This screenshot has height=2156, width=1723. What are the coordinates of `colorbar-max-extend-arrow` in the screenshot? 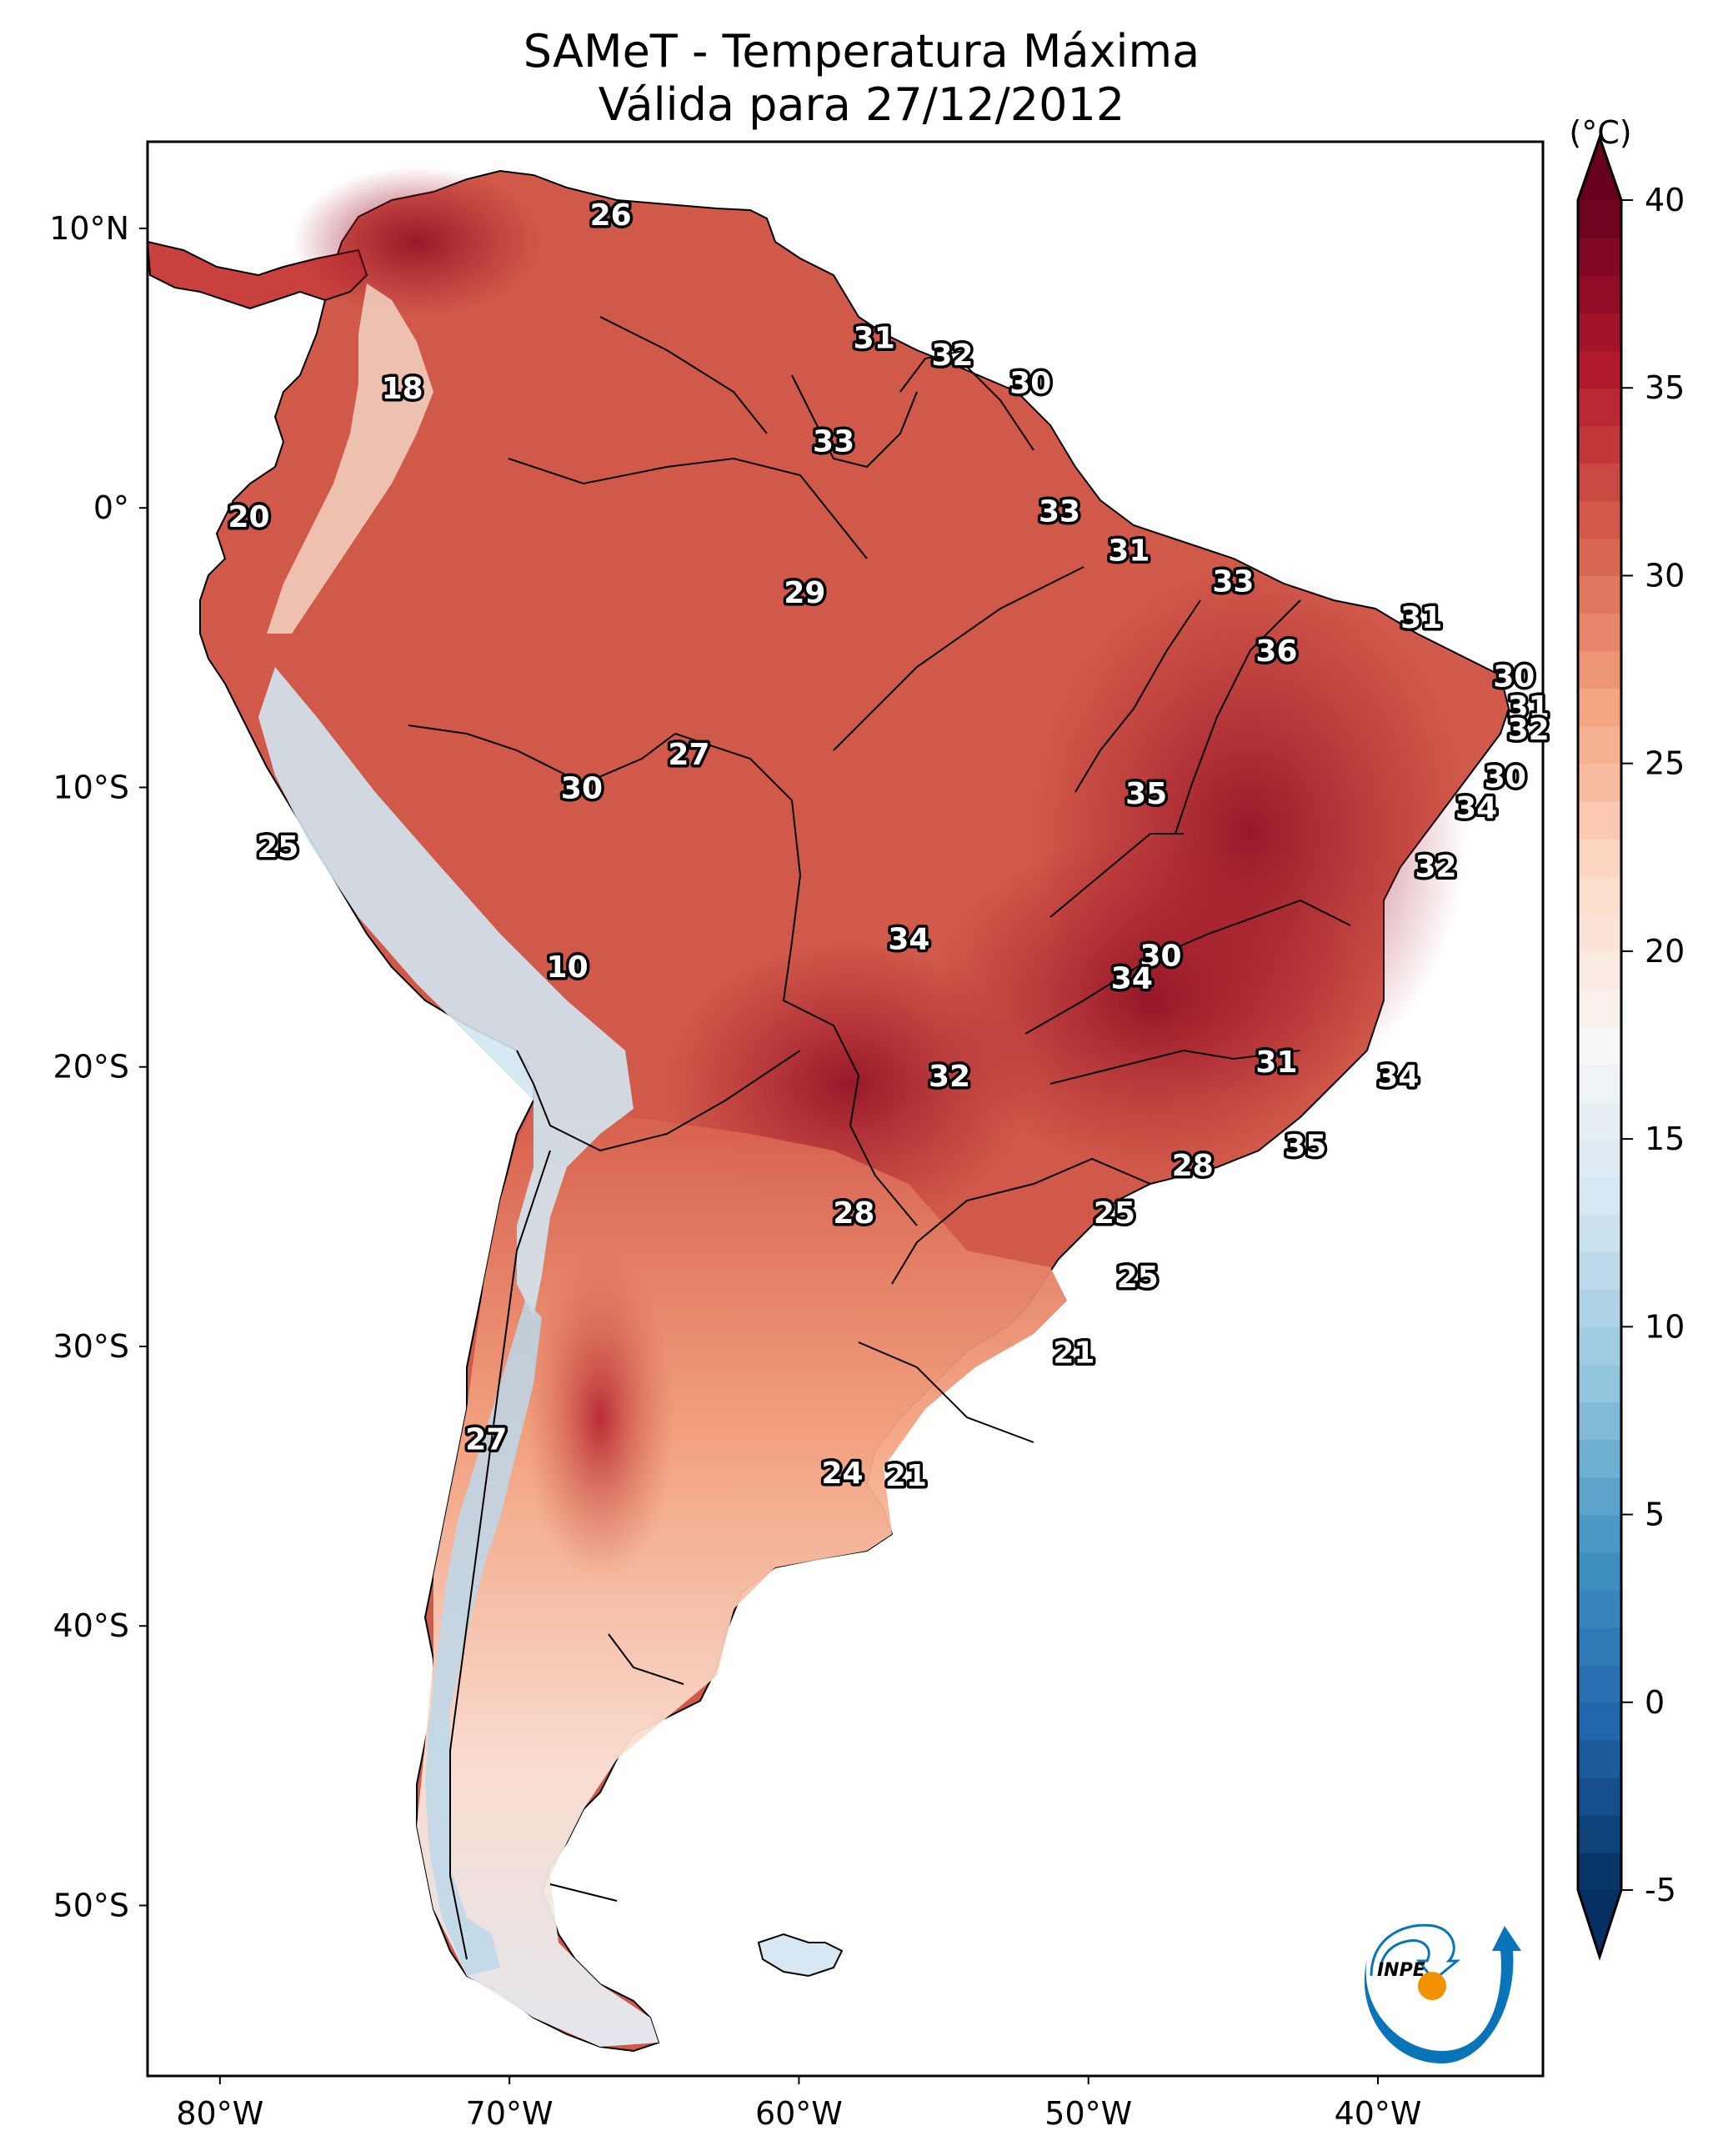 It's located at (1599, 169).